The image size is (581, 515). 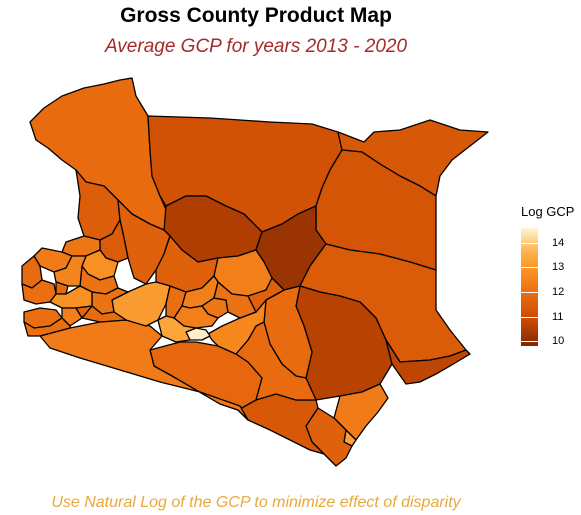 I want to click on county-machakos, so click(x=237, y=327).